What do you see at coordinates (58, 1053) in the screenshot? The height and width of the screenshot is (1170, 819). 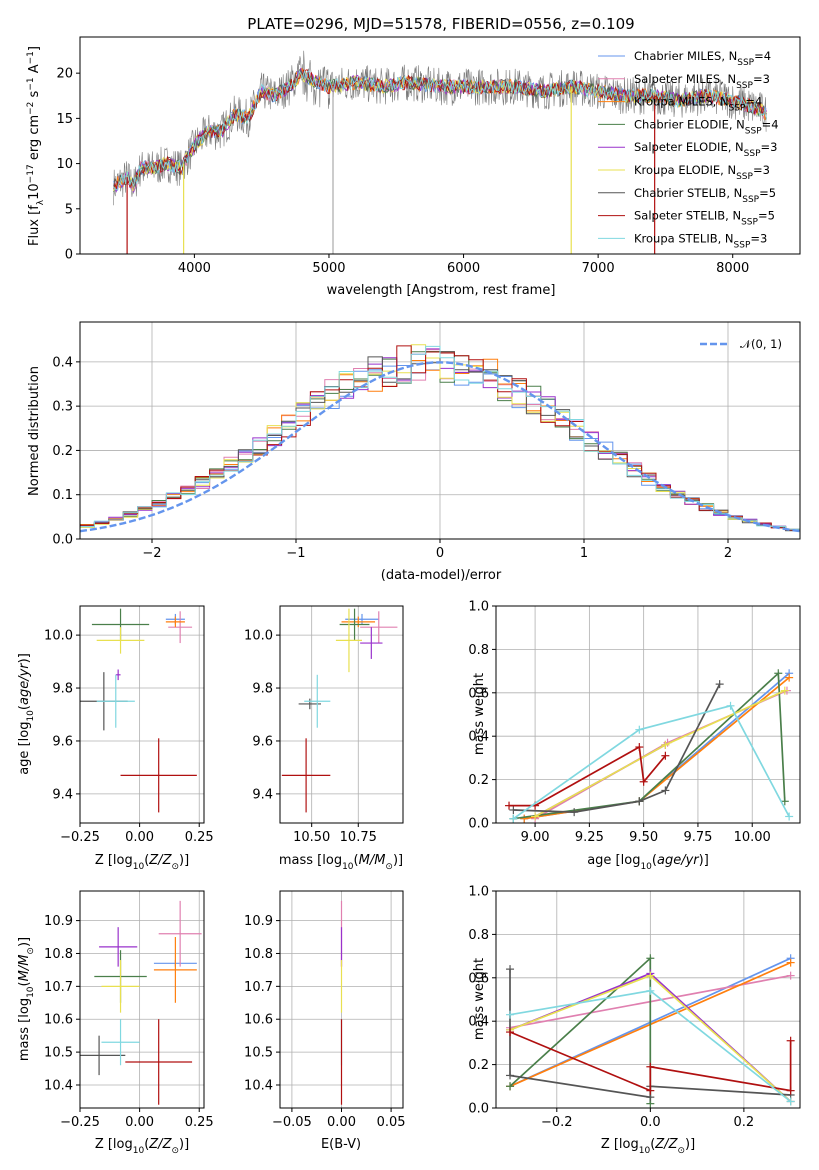 I see `y-tick-label: 10.5` at bounding box center [58, 1053].